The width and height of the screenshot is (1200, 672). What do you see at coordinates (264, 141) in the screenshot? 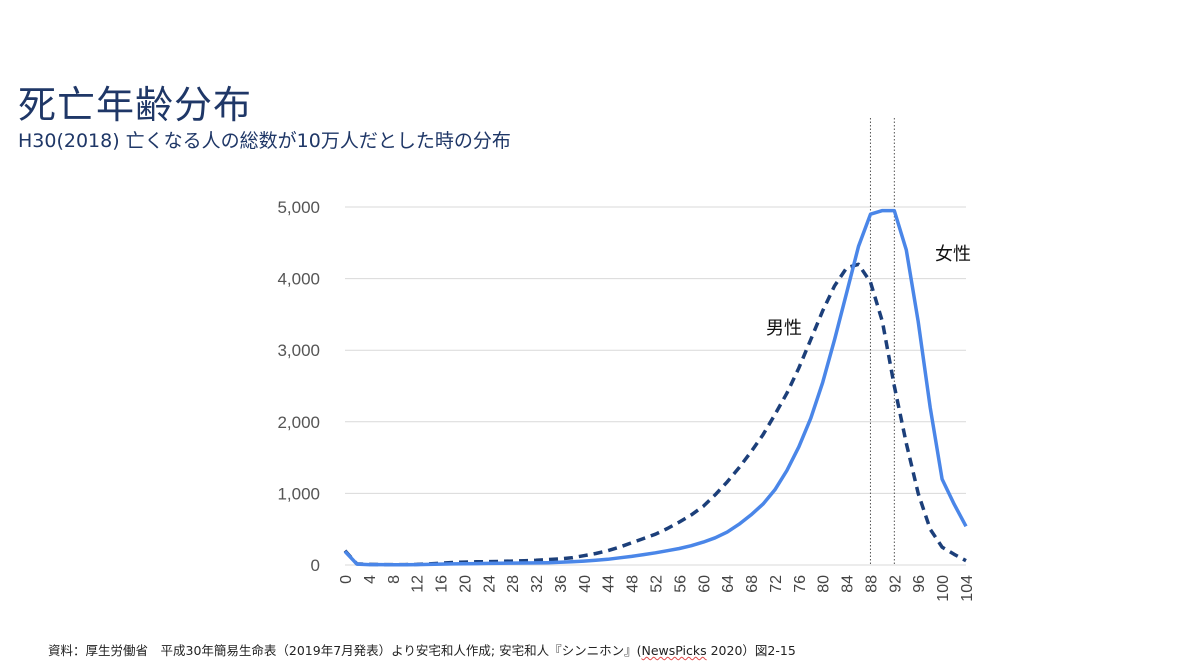
I see `page-subtitle: H30(2018) 亡くなる人の総数が10万人だとした時の分布` at bounding box center [264, 141].